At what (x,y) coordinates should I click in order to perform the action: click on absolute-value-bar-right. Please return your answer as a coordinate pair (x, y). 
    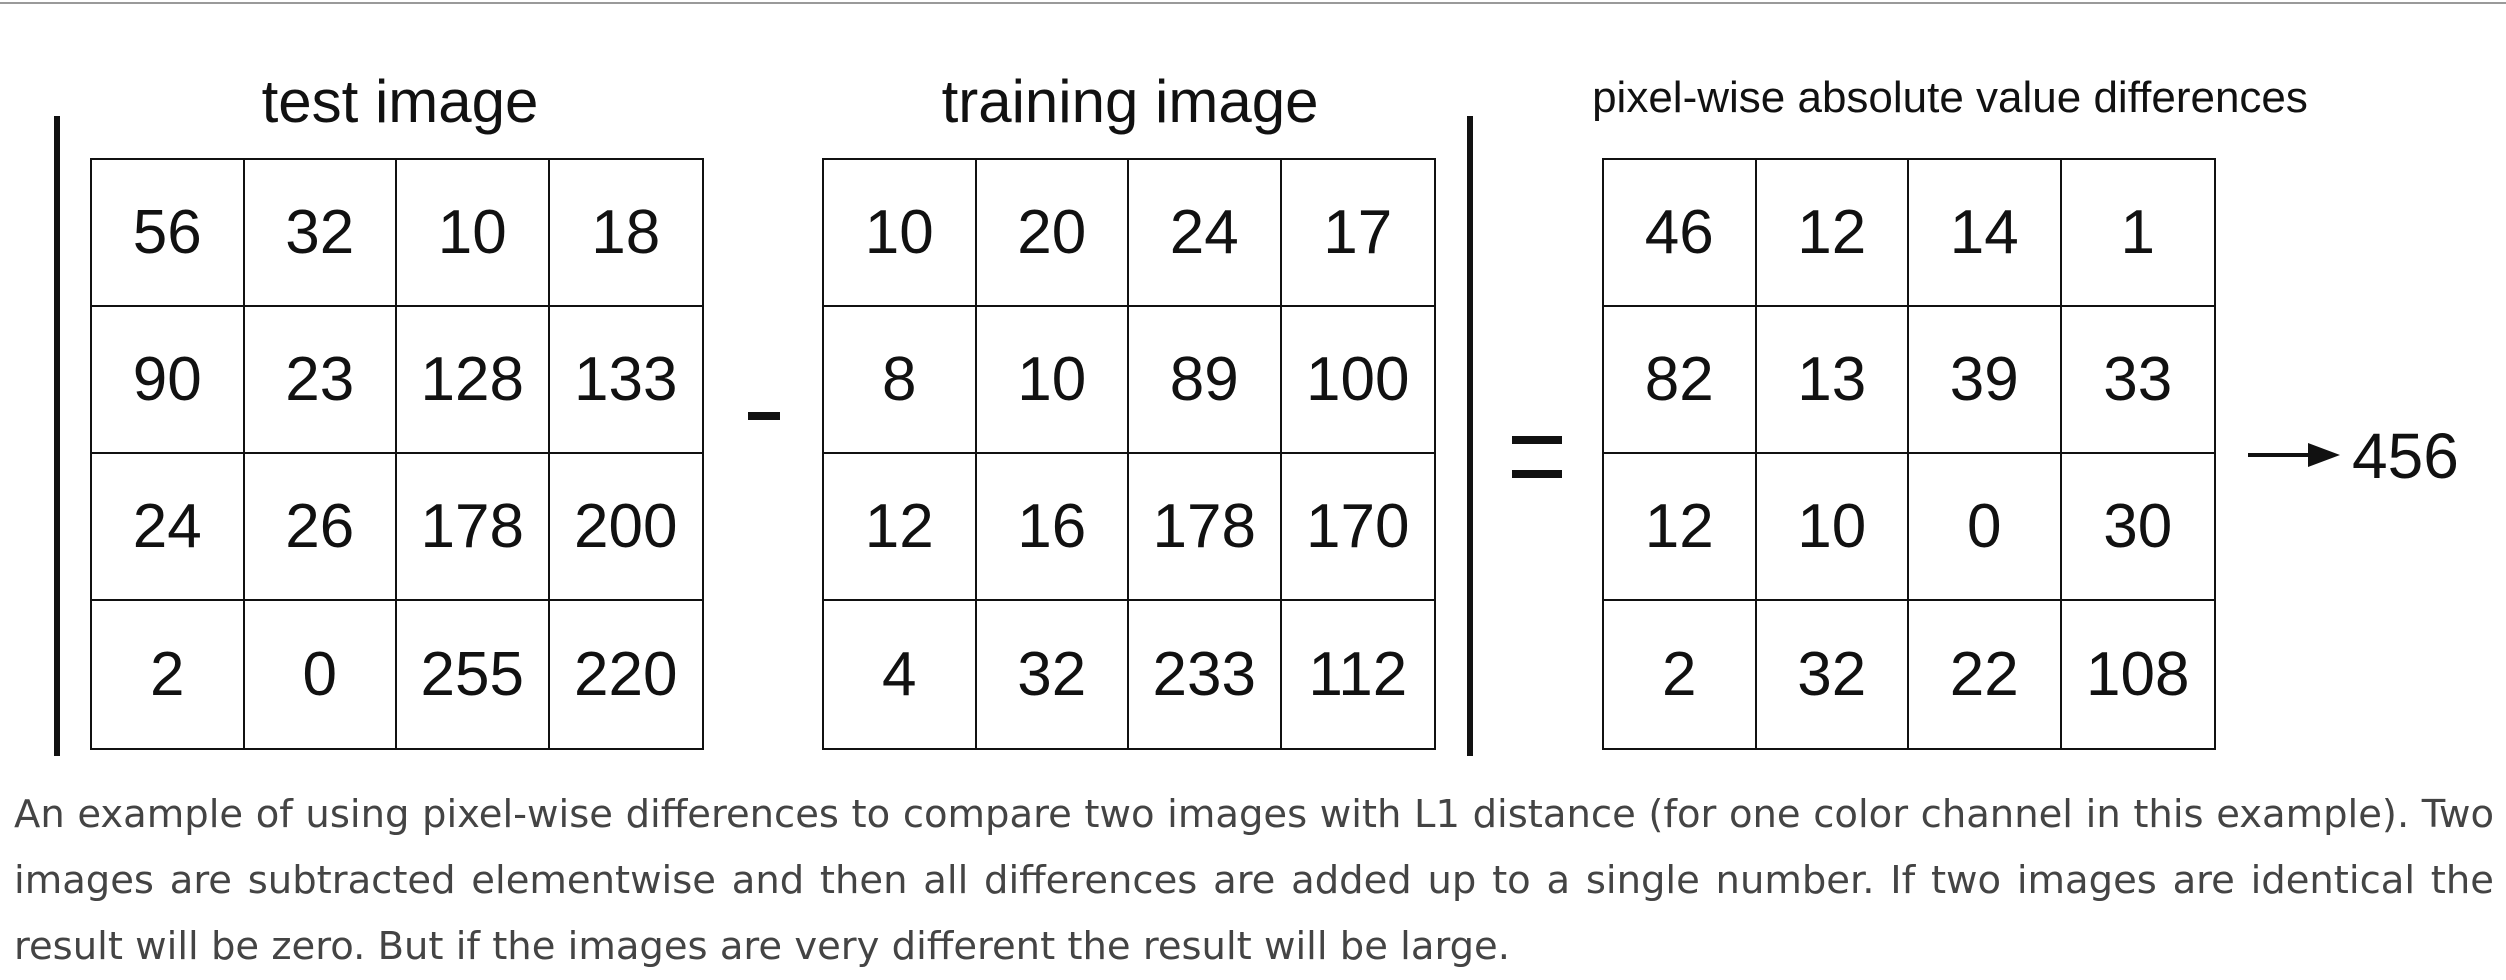
    Looking at the image, I should click on (1470, 436).